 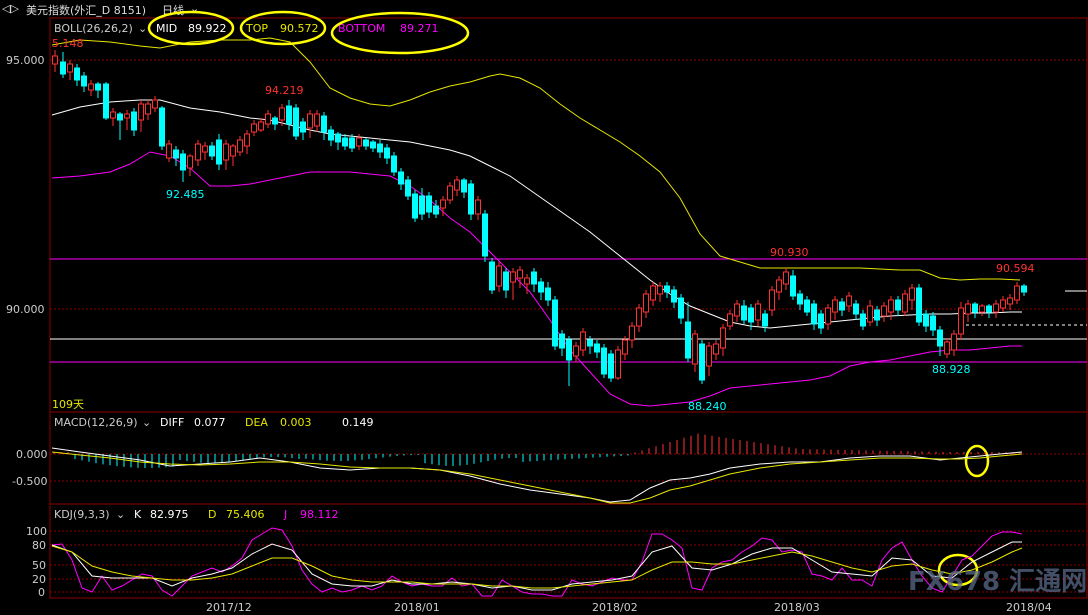 What do you see at coordinates (229, 607) in the screenshot?
I see `date-label: 2017/12` at bounding box center [229, 607].